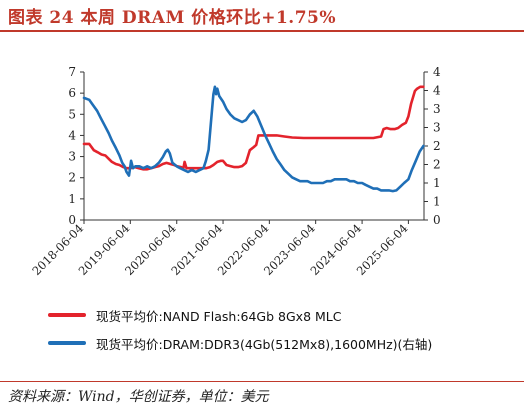 This screenshot has width=524, height=413. What do you see at coordinates (72, 157) in the screenshot?
I see `y-tick-label-left: 3` at bounding box center [72, 157].